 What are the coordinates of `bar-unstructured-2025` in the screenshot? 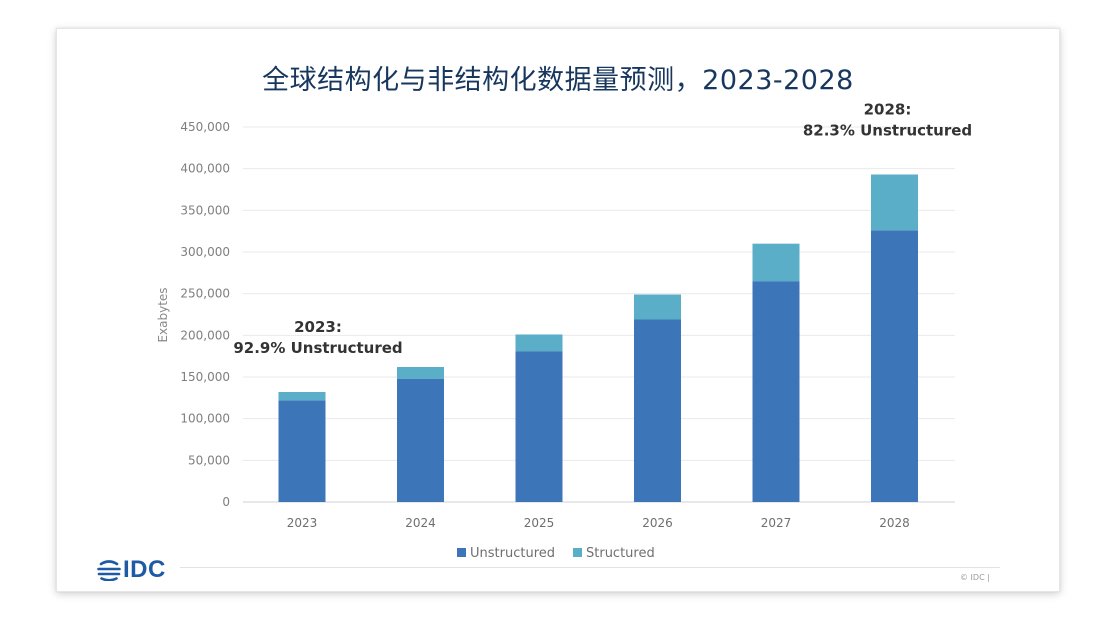 It's located at (539, 426).